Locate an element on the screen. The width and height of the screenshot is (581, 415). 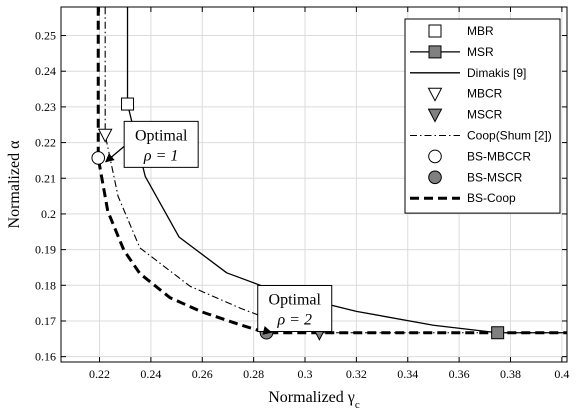
x-tick-label: 0.34 is located at coordinates (407, 374).